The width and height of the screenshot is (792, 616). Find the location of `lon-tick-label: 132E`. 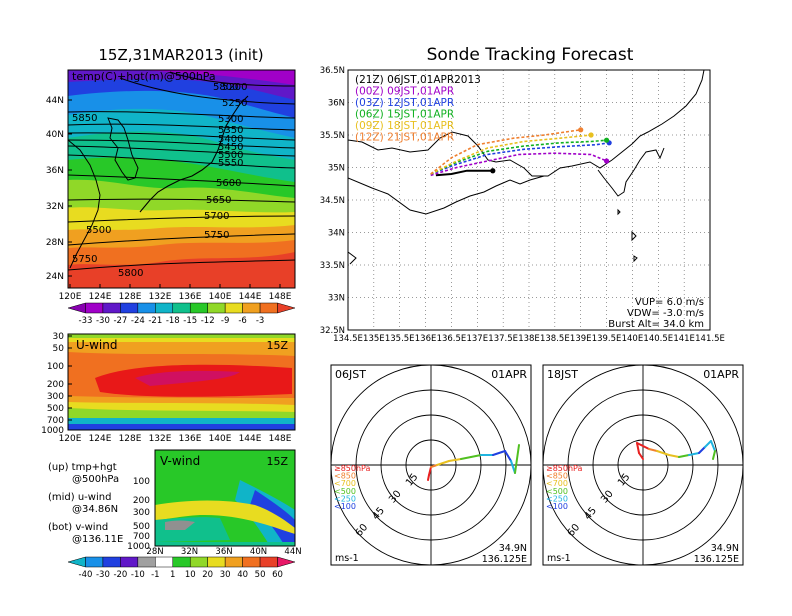

lon-tick-label: 132E is located at coordinates (160, 439).